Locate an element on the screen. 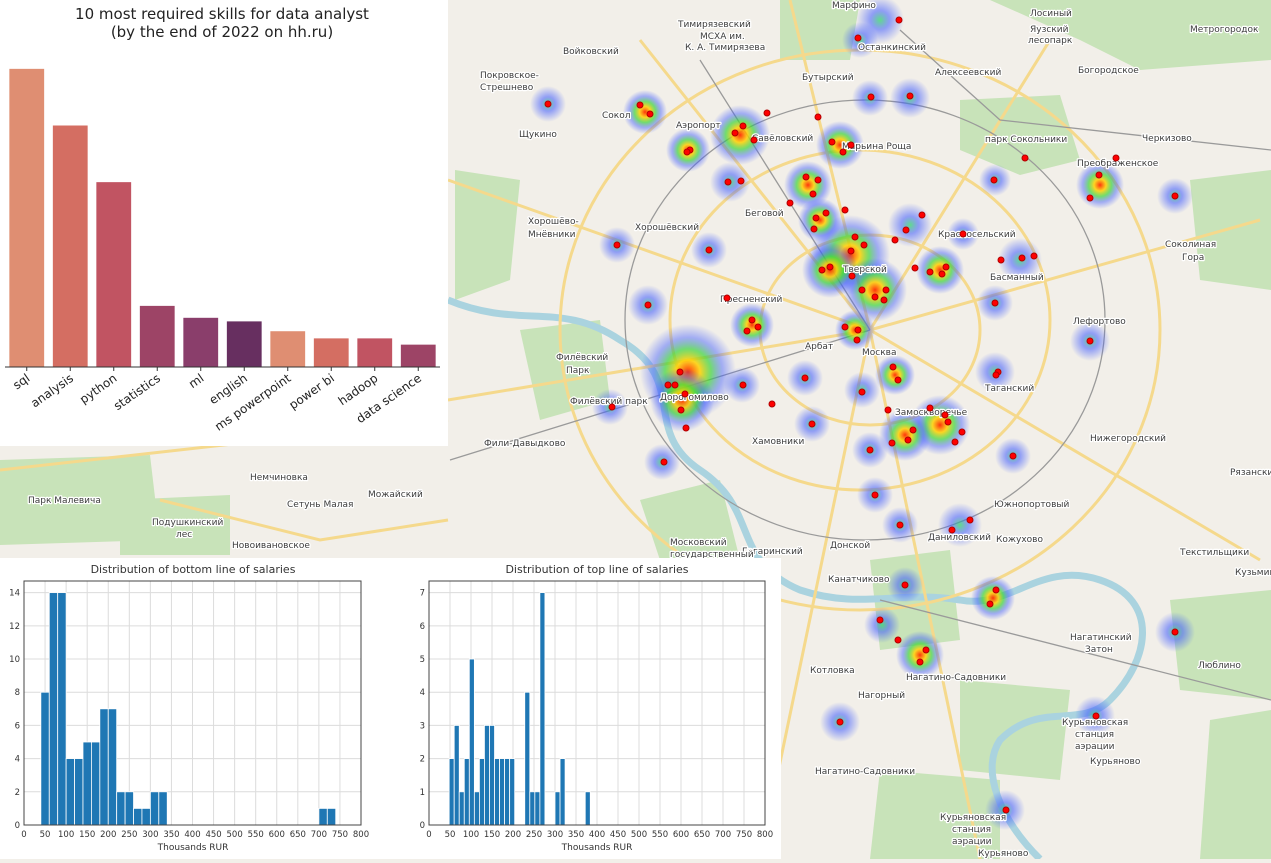 This screenshot has height=863, width=1271. map-label: Даниловский is located at coordinates (959, 538).